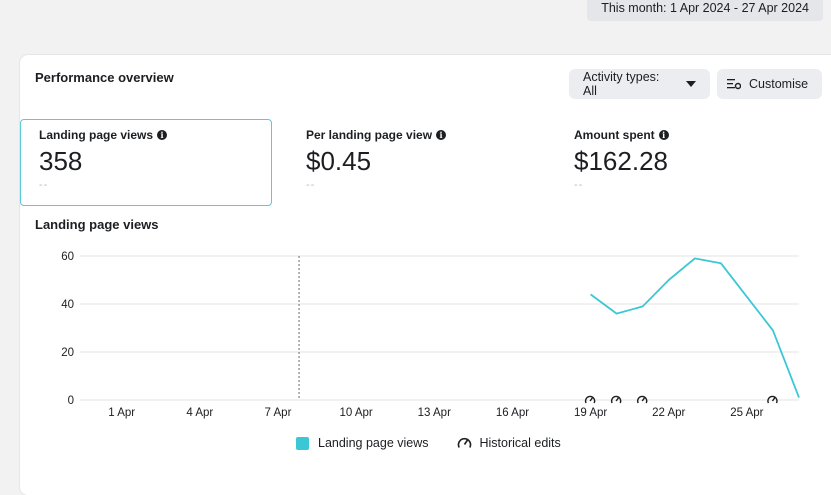  What do you see at coordinates (705, 10) in the screenshot?
I see `date-range-button: This month: 1 Apr 2024 - 27 Apr 2024` at bounding box center [705, 10].